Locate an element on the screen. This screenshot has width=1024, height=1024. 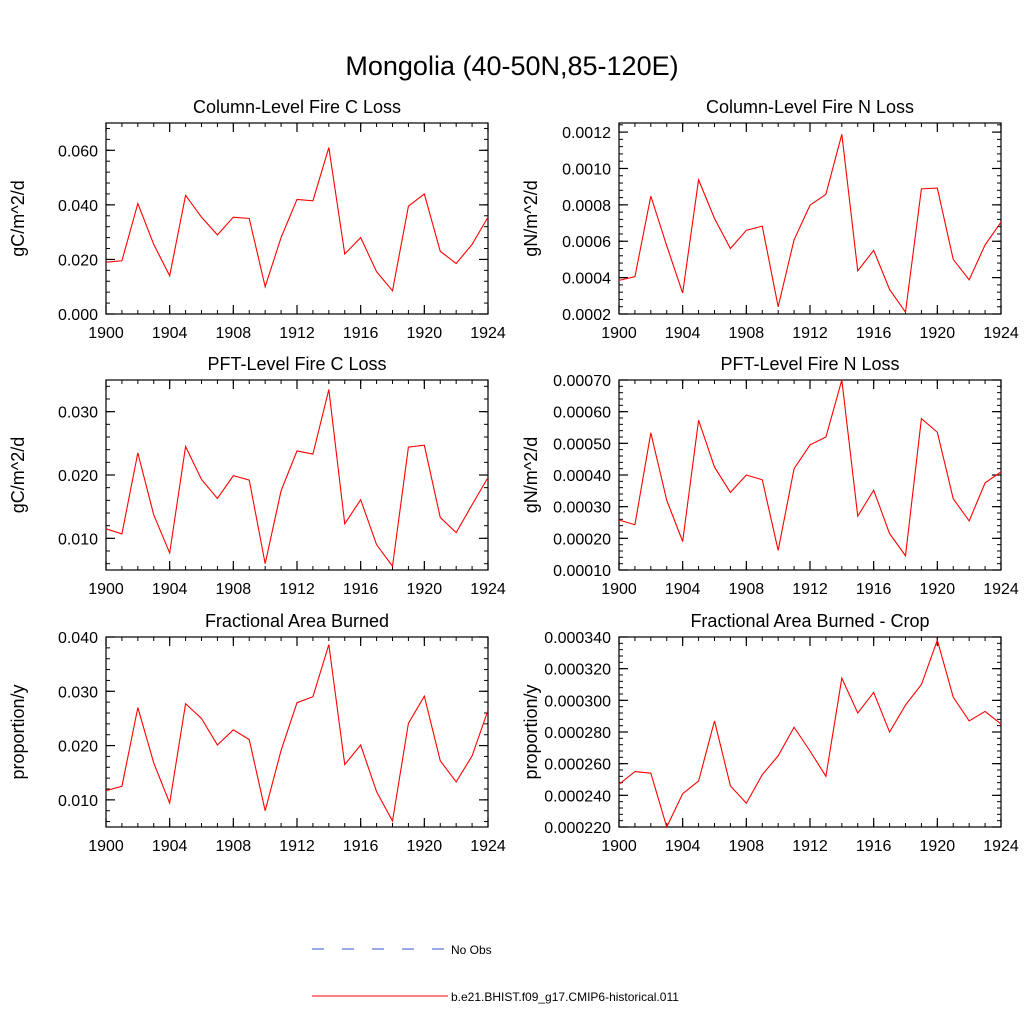
panel-title: Column-Level Fire N Loss is located at coordinates (810, 107).